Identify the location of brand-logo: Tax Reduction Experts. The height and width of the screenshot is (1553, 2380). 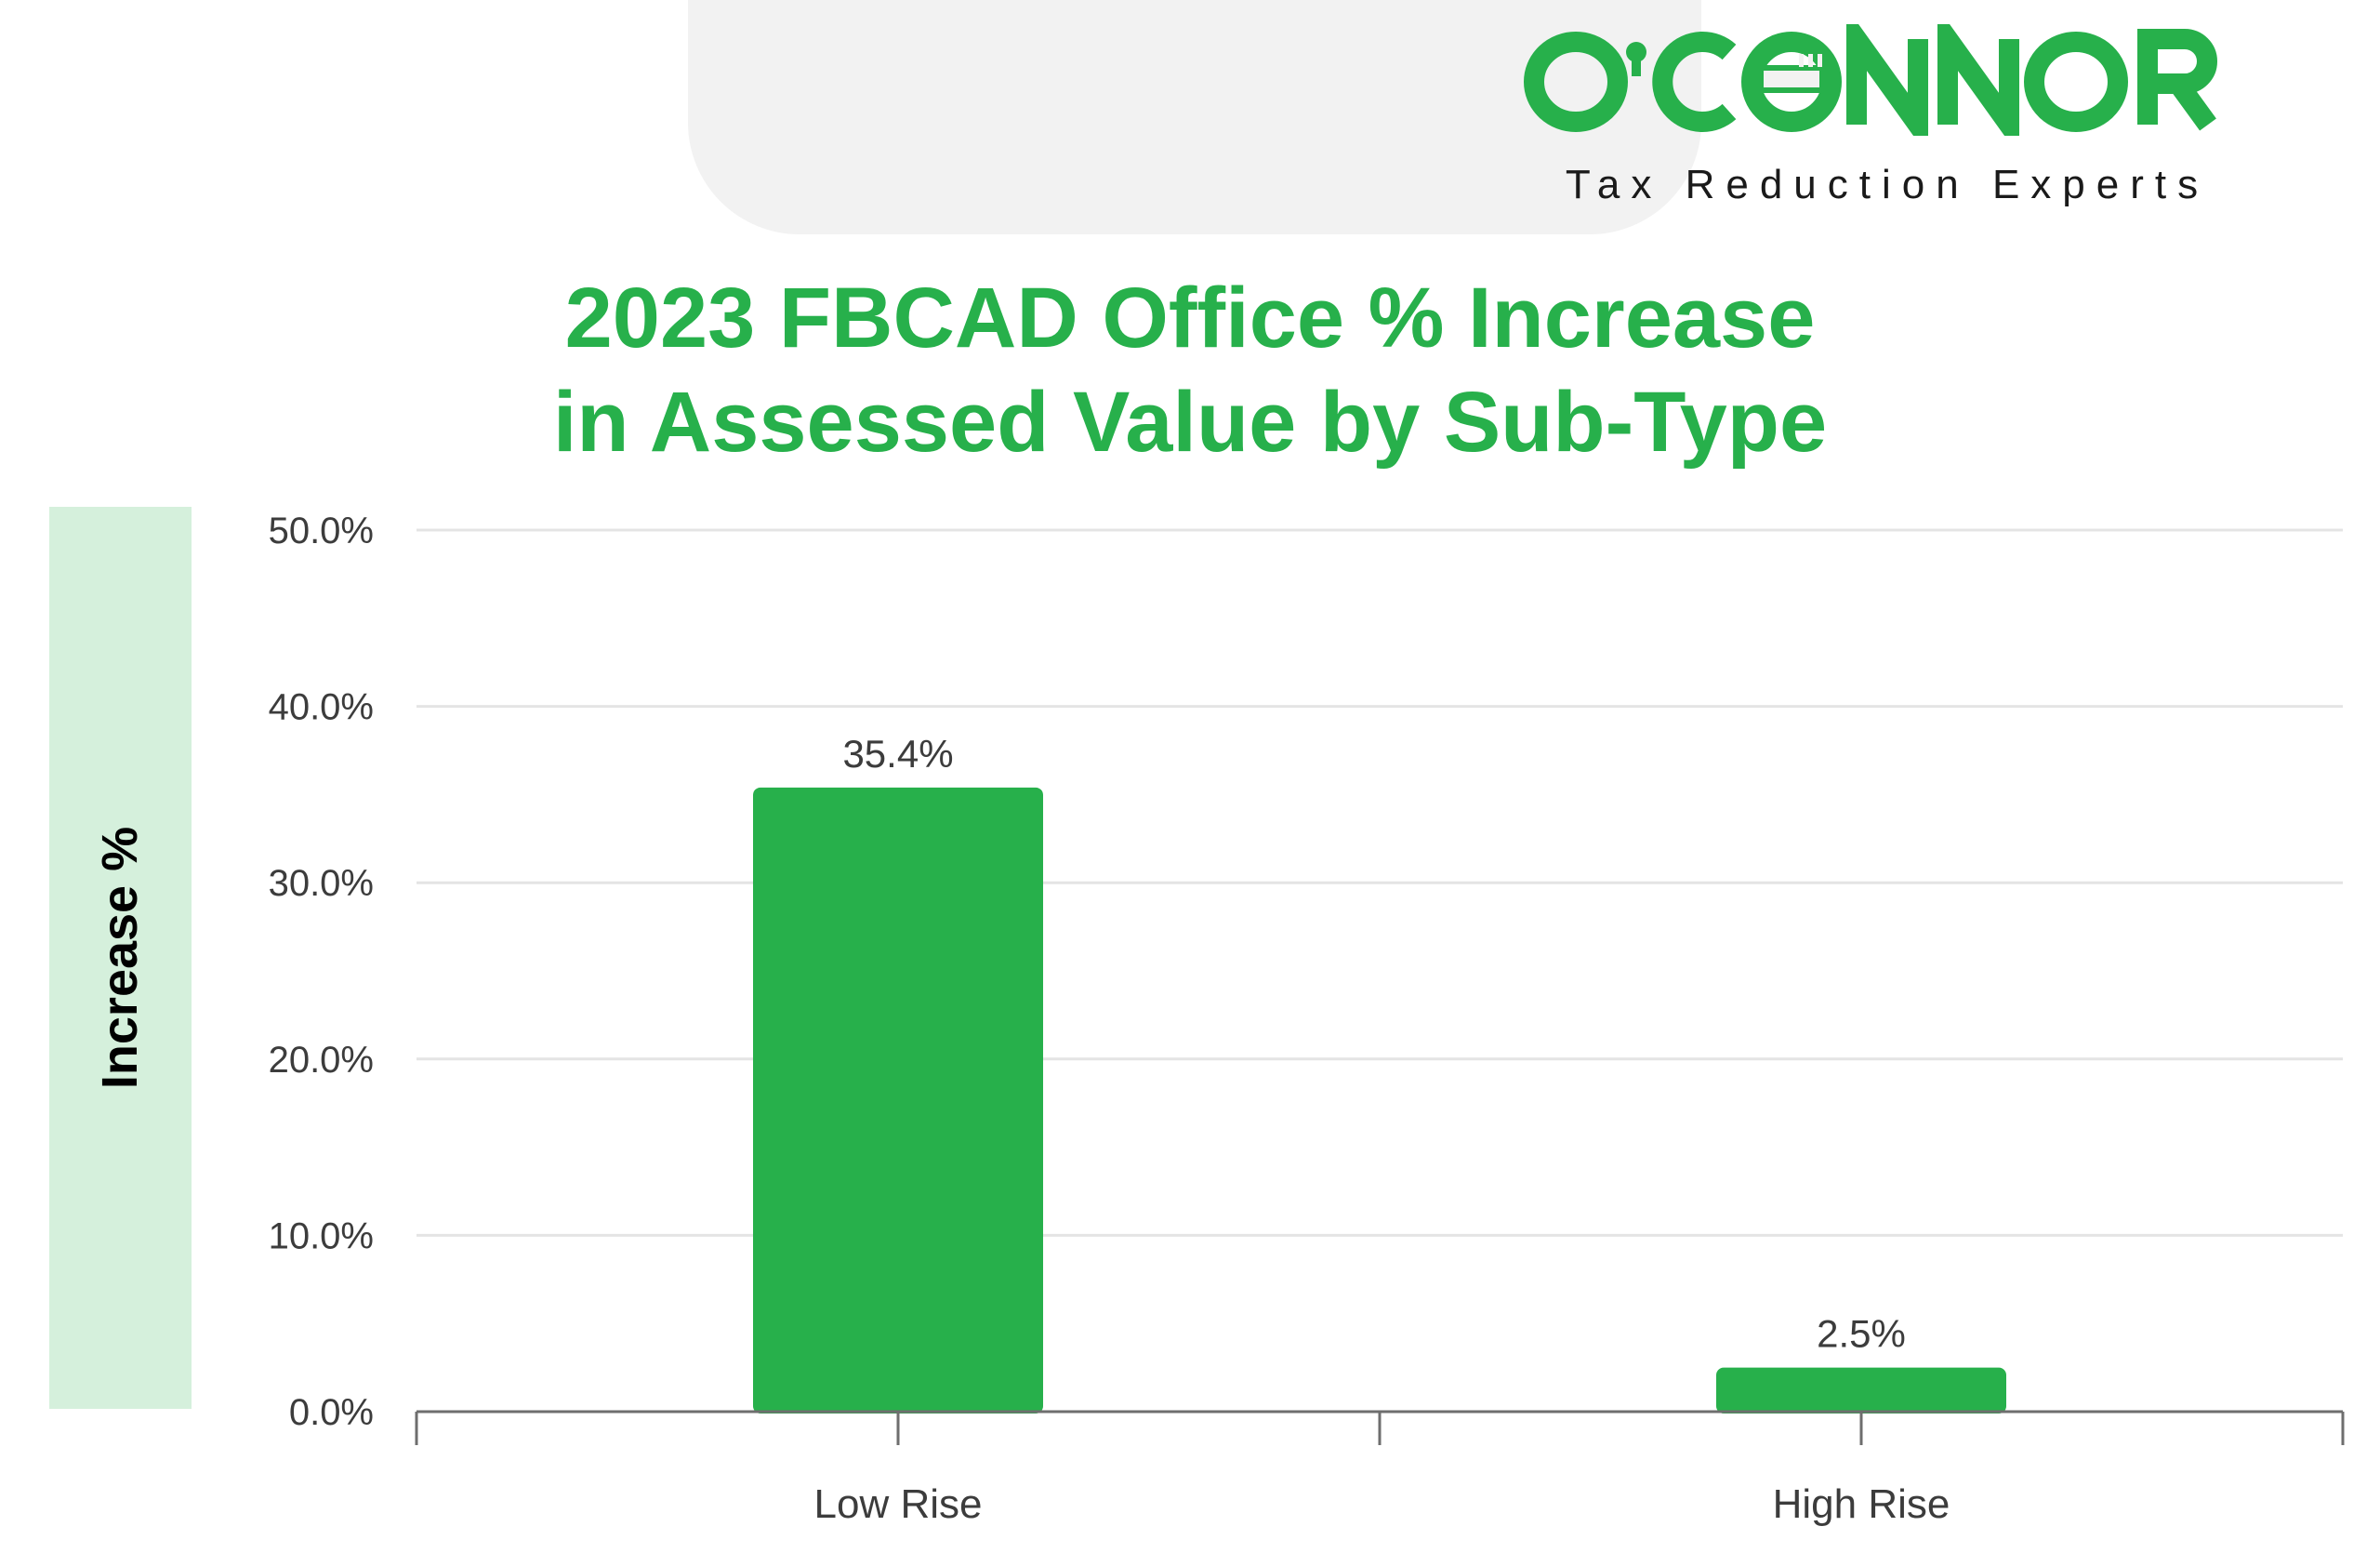
(1887, 117).